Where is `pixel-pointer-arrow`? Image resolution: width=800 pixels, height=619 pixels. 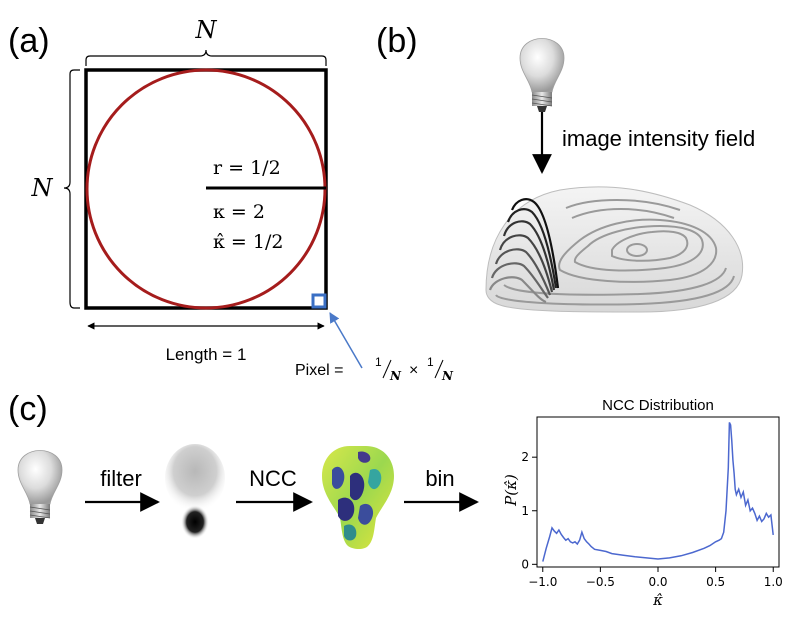
pixel-pointer-arrow is located at coordinates (346, 340).